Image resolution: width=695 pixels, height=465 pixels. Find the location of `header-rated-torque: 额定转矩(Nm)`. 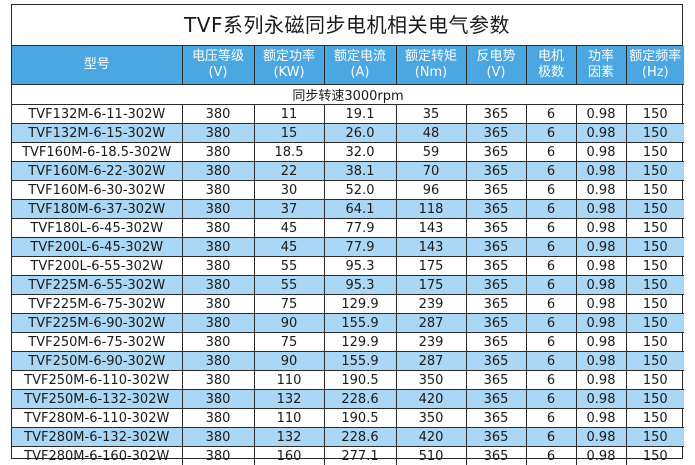

header-rated-torque: 额定转矩(Nm) is located at coordinates (431, 65).